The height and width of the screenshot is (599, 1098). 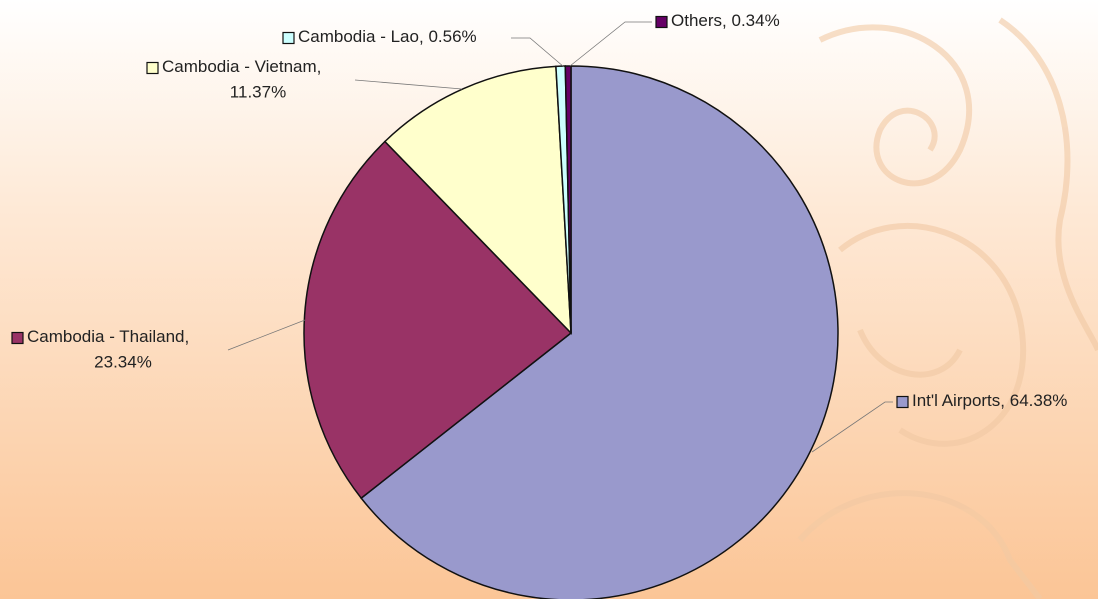 I want to click on label-category: Cambodia - Lao, so click(x=358, y=36).